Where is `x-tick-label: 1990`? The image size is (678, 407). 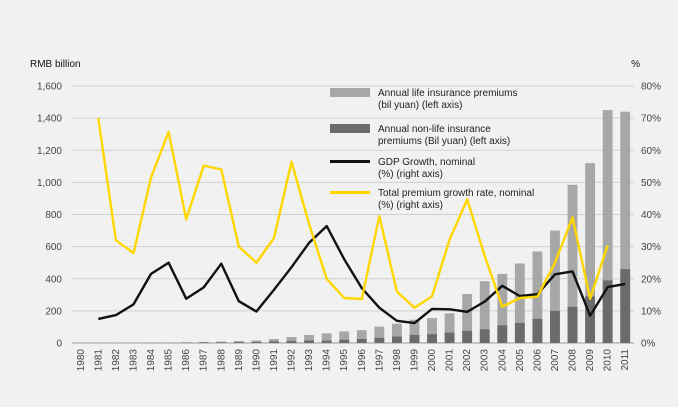 x-tick-label: 1990 is located at coordinates (256, 360).